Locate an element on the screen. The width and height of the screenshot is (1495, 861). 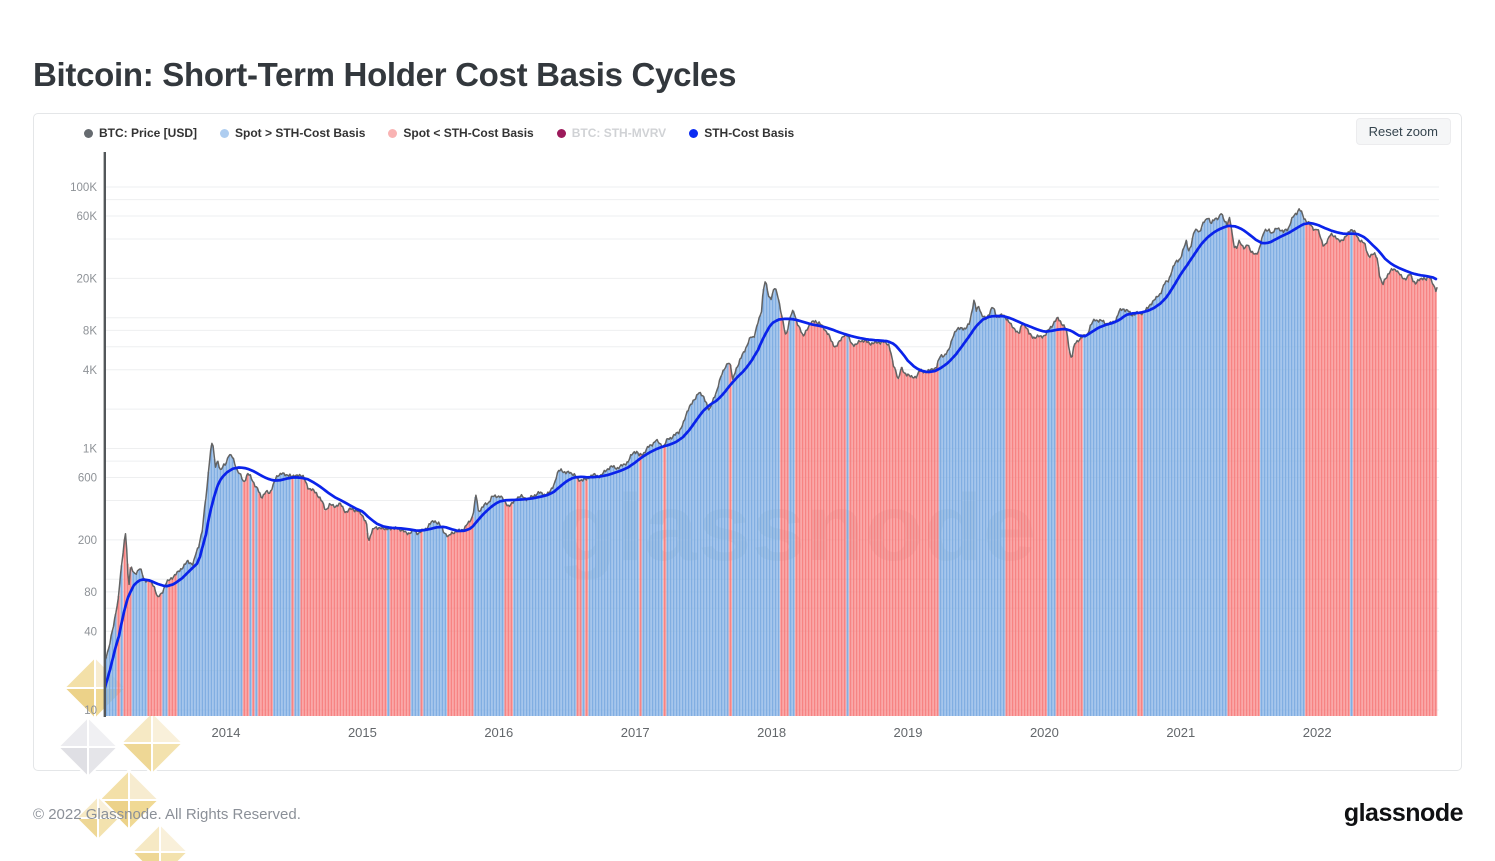
glassnode-watermark: glassnode is located at coordinates (797, 528).